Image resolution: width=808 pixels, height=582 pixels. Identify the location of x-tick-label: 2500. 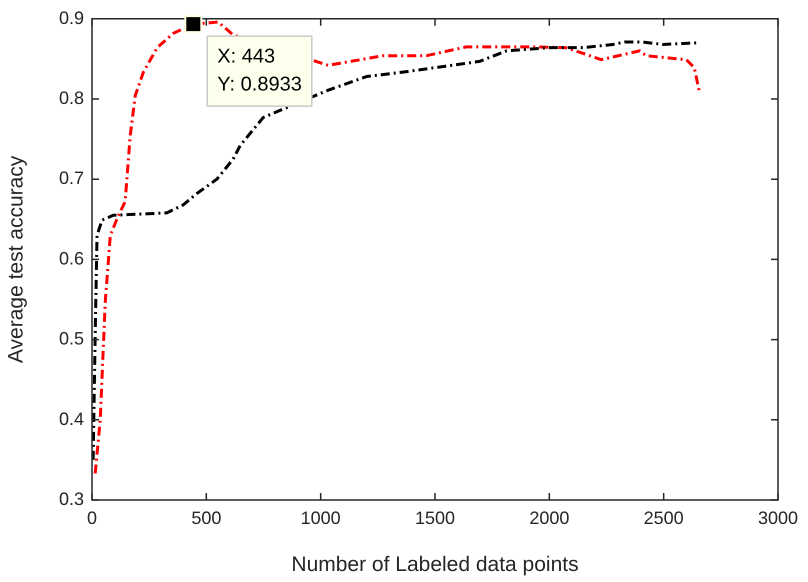
(664, 518).